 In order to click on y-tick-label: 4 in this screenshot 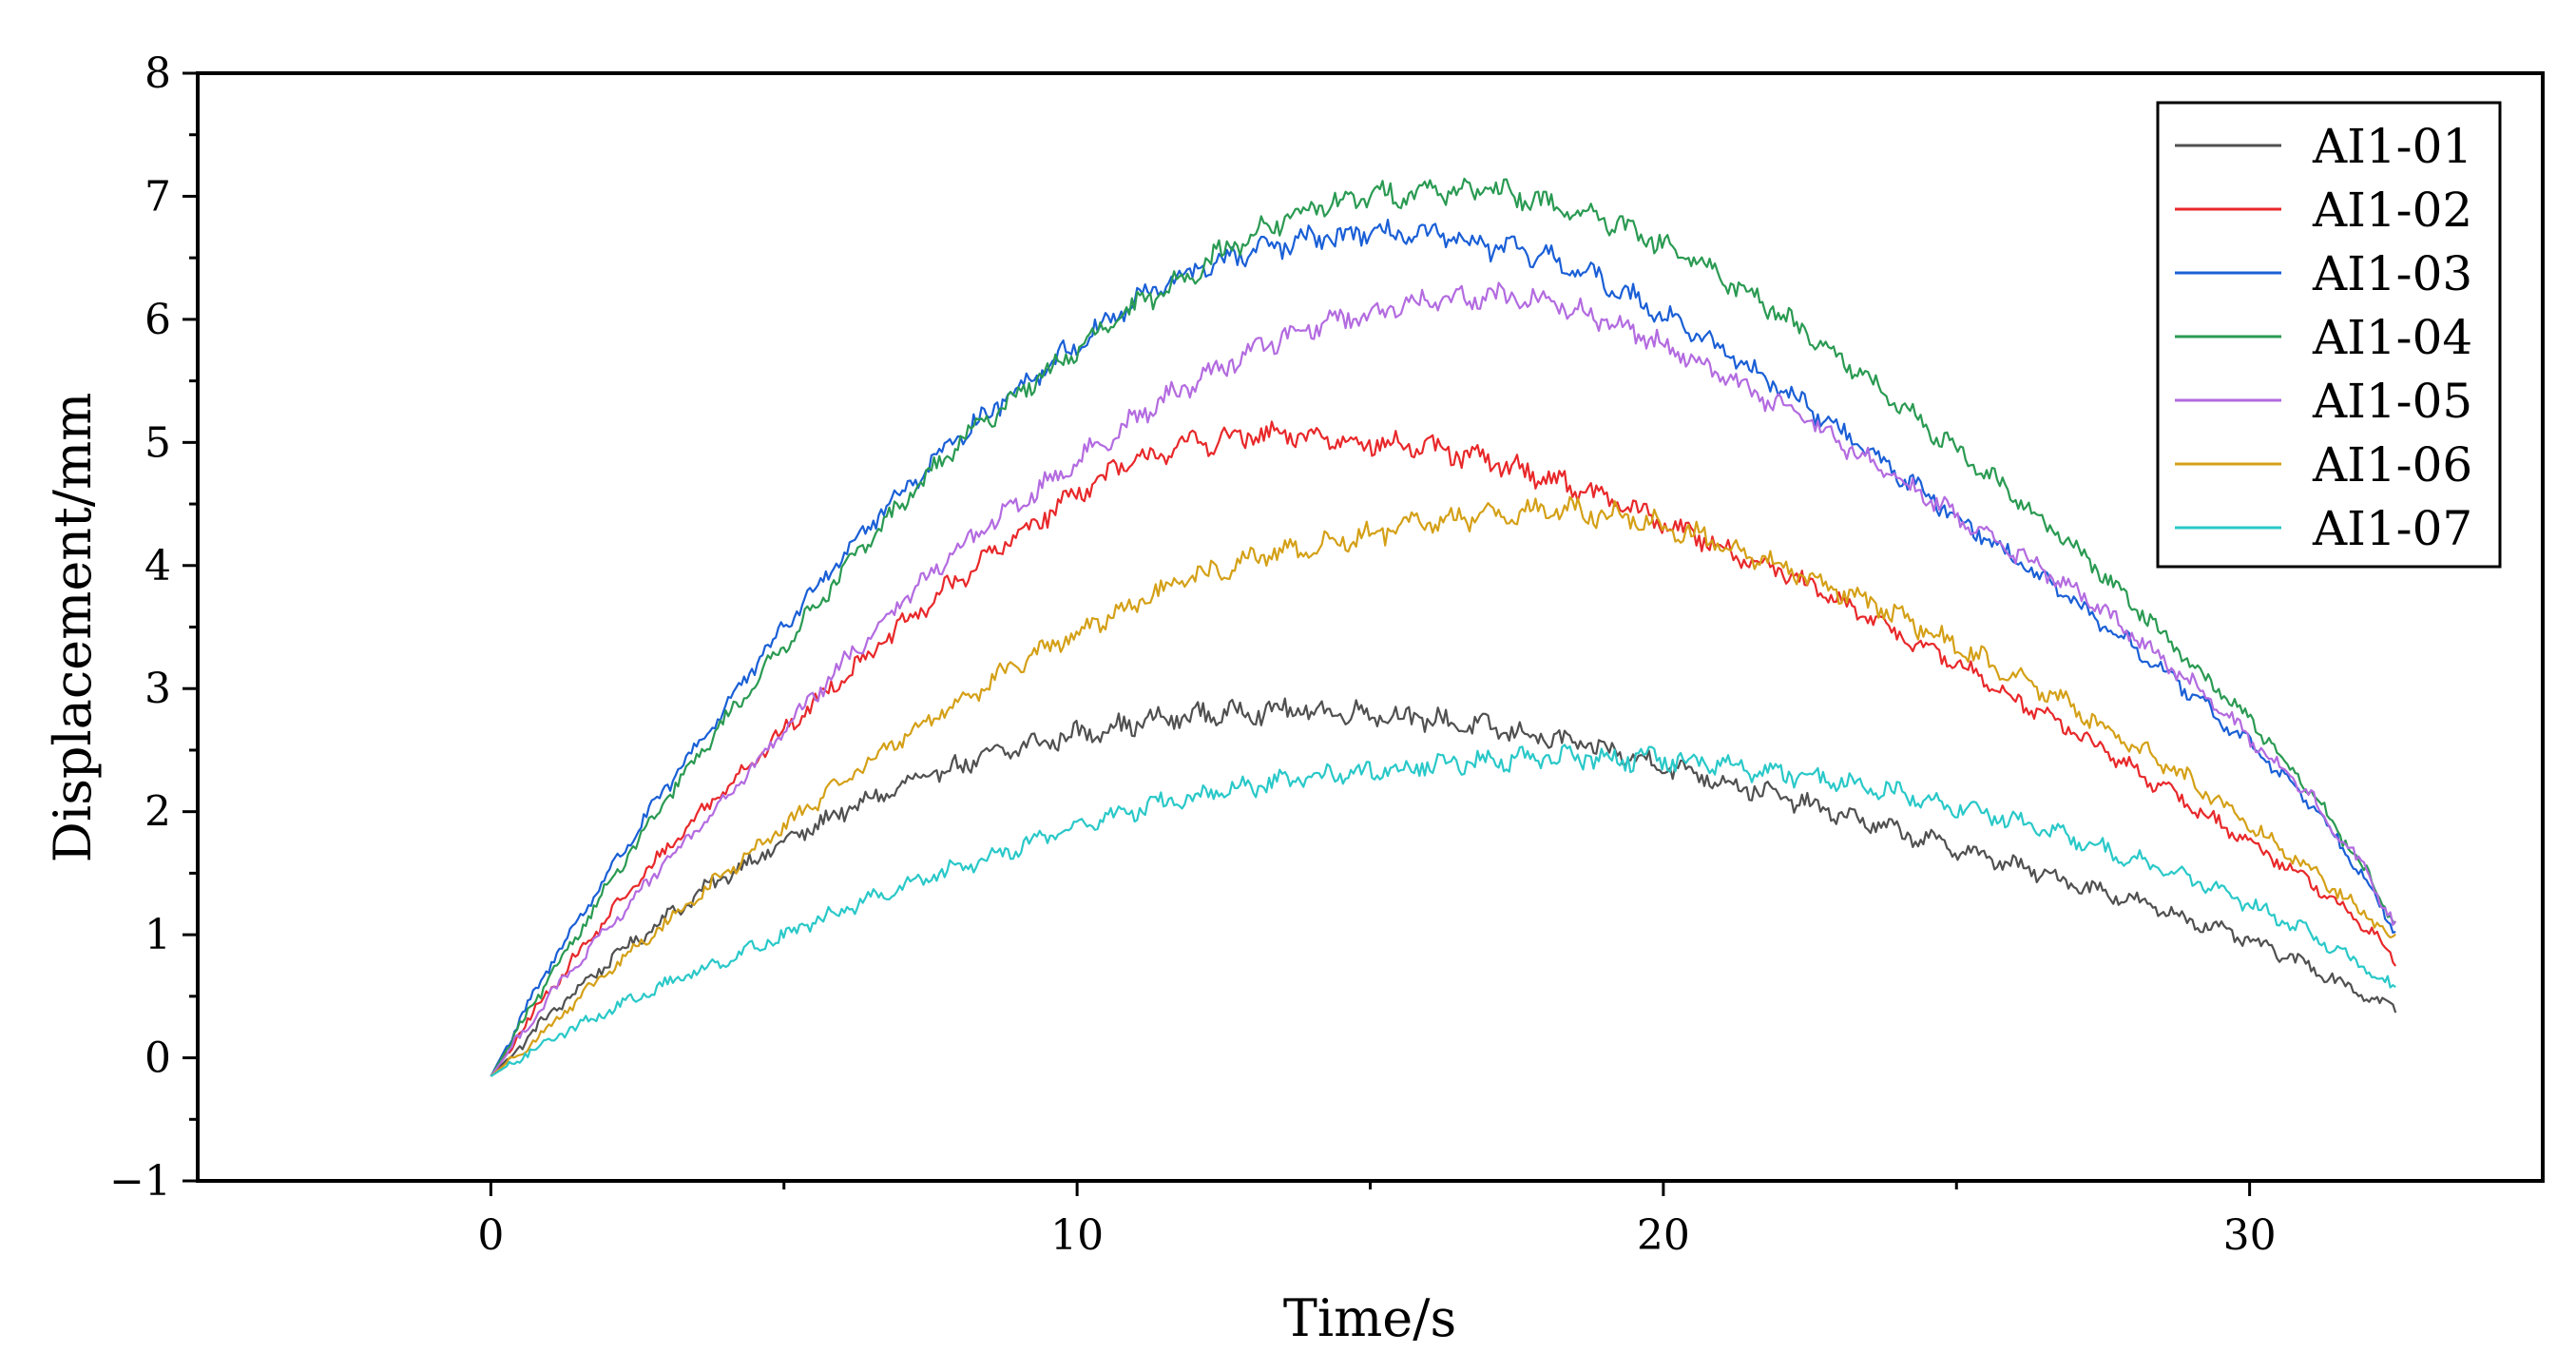, I will do `click(158, 566)`.